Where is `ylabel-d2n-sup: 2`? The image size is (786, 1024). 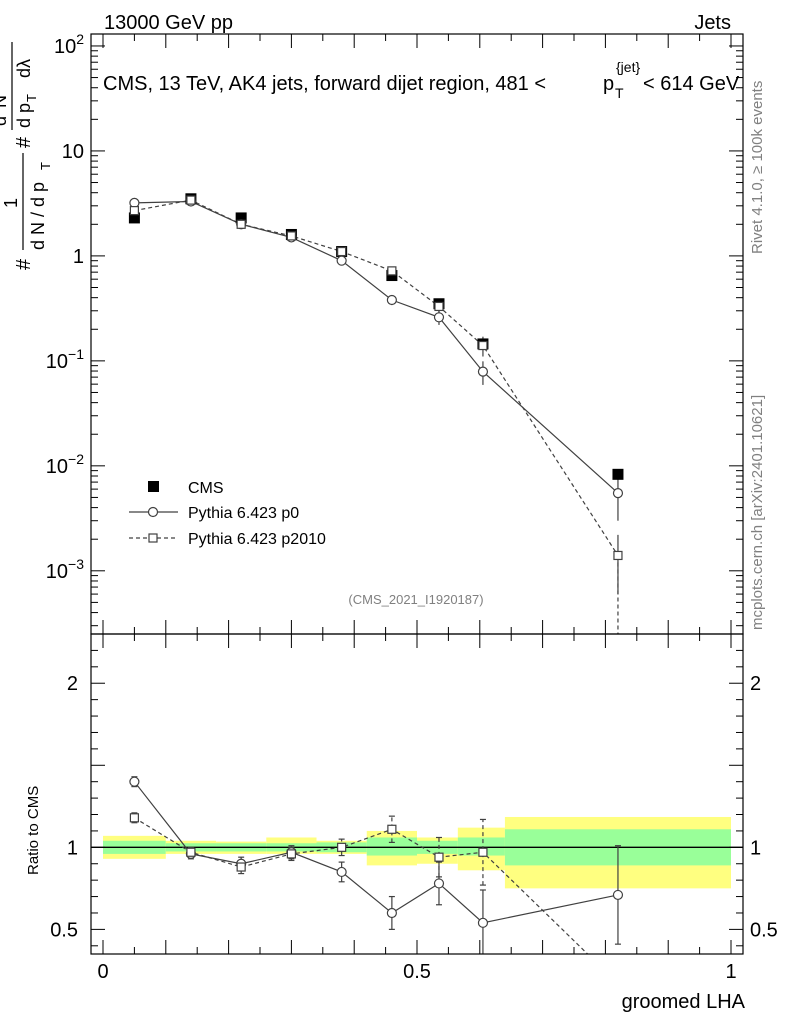
ylabel-d2n-sup: 2 is located at coordinates (0, 111).